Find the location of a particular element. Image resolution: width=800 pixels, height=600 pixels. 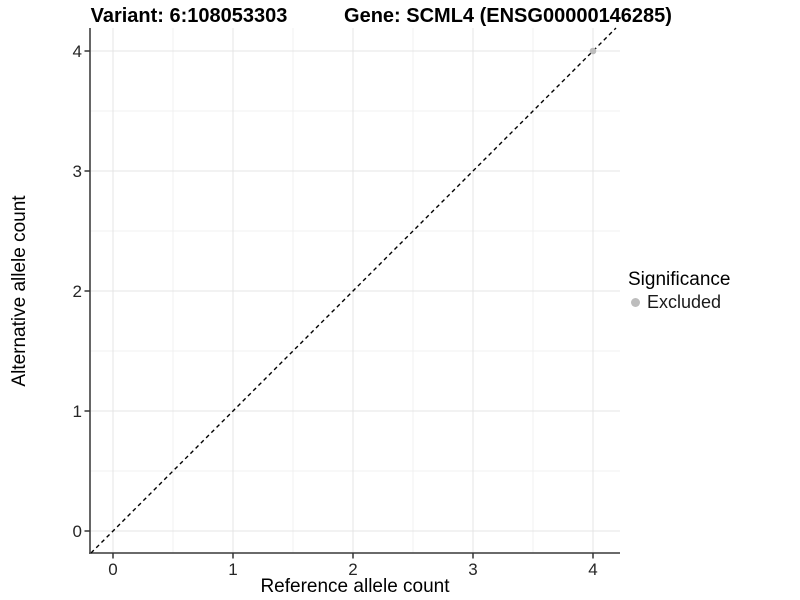

plot-title-variant: Variant: 6:108053303 is located at coordinates (189, 16).